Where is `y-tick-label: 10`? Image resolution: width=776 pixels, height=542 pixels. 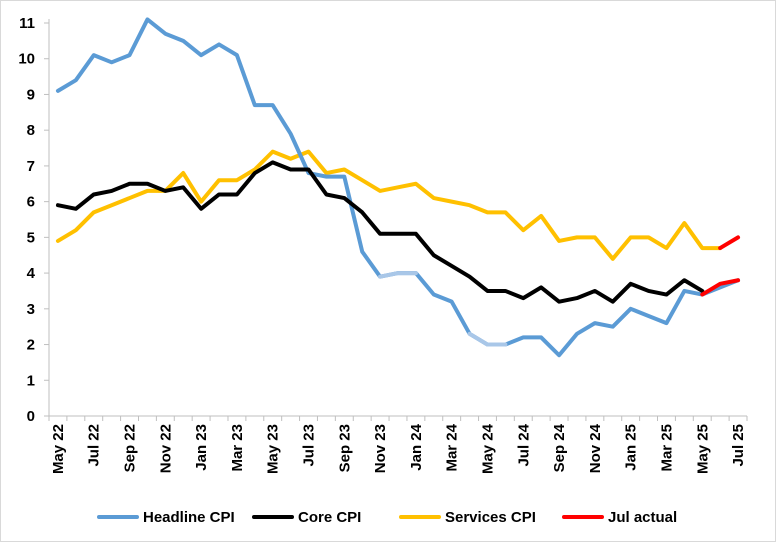
y-tick-label: 10 is located at coordinates (26, 59).